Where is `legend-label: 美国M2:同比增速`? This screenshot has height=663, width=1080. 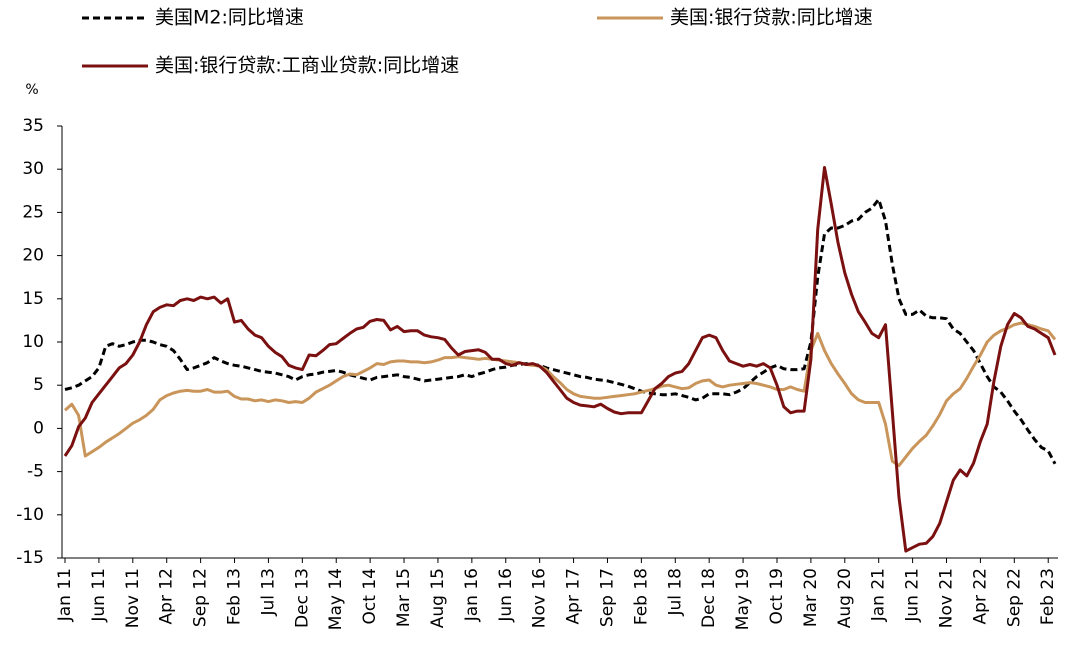 legend-label: 美国M2:同比增速 is located at coordinates (229, 18).